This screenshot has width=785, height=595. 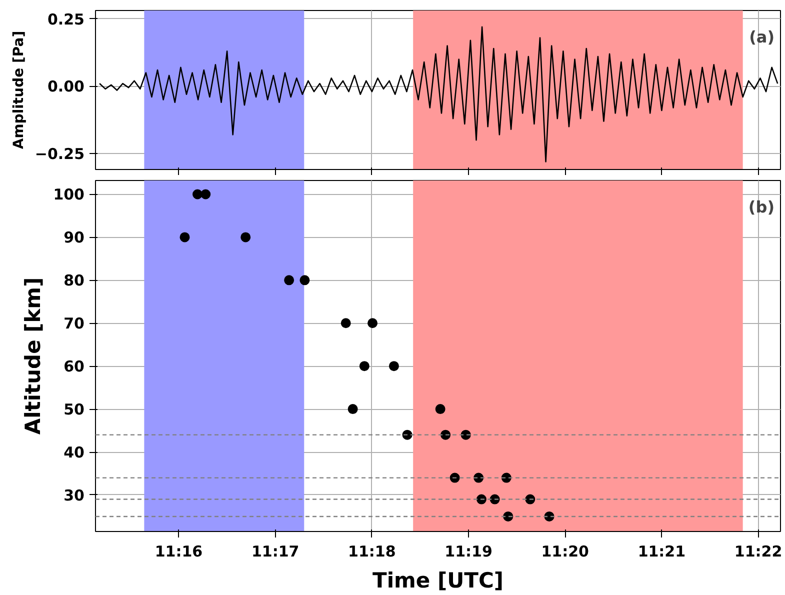 I want to click on x-tick-label: 11:17, so click(x=275, y=551).